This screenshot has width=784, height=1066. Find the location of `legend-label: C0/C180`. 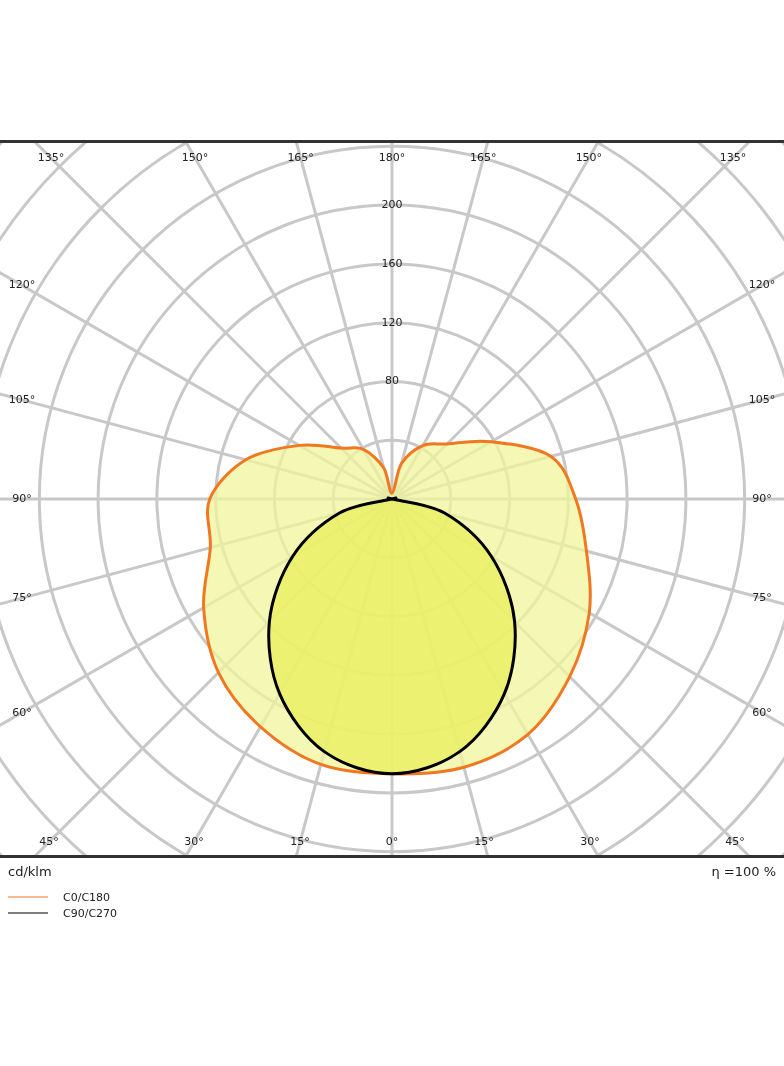

legend-label: C0/C180 is located at coordinates (87, 897).